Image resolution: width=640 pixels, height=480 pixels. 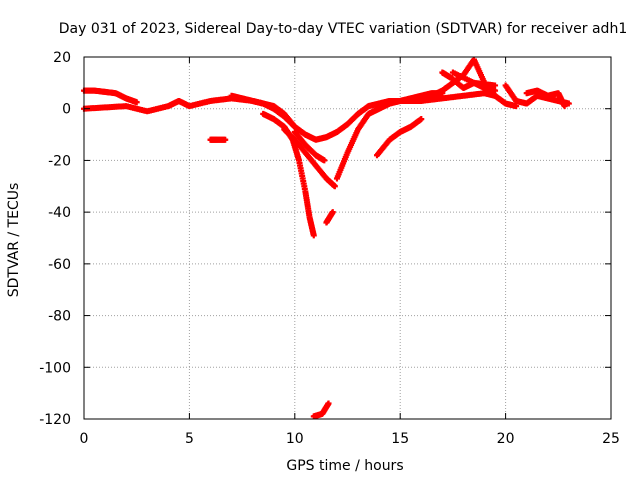 What do you see at coordinates (344, 466) in the screenshot?
I see `x-axis-label: GPS time / hours` at bounding box center [344, 466].